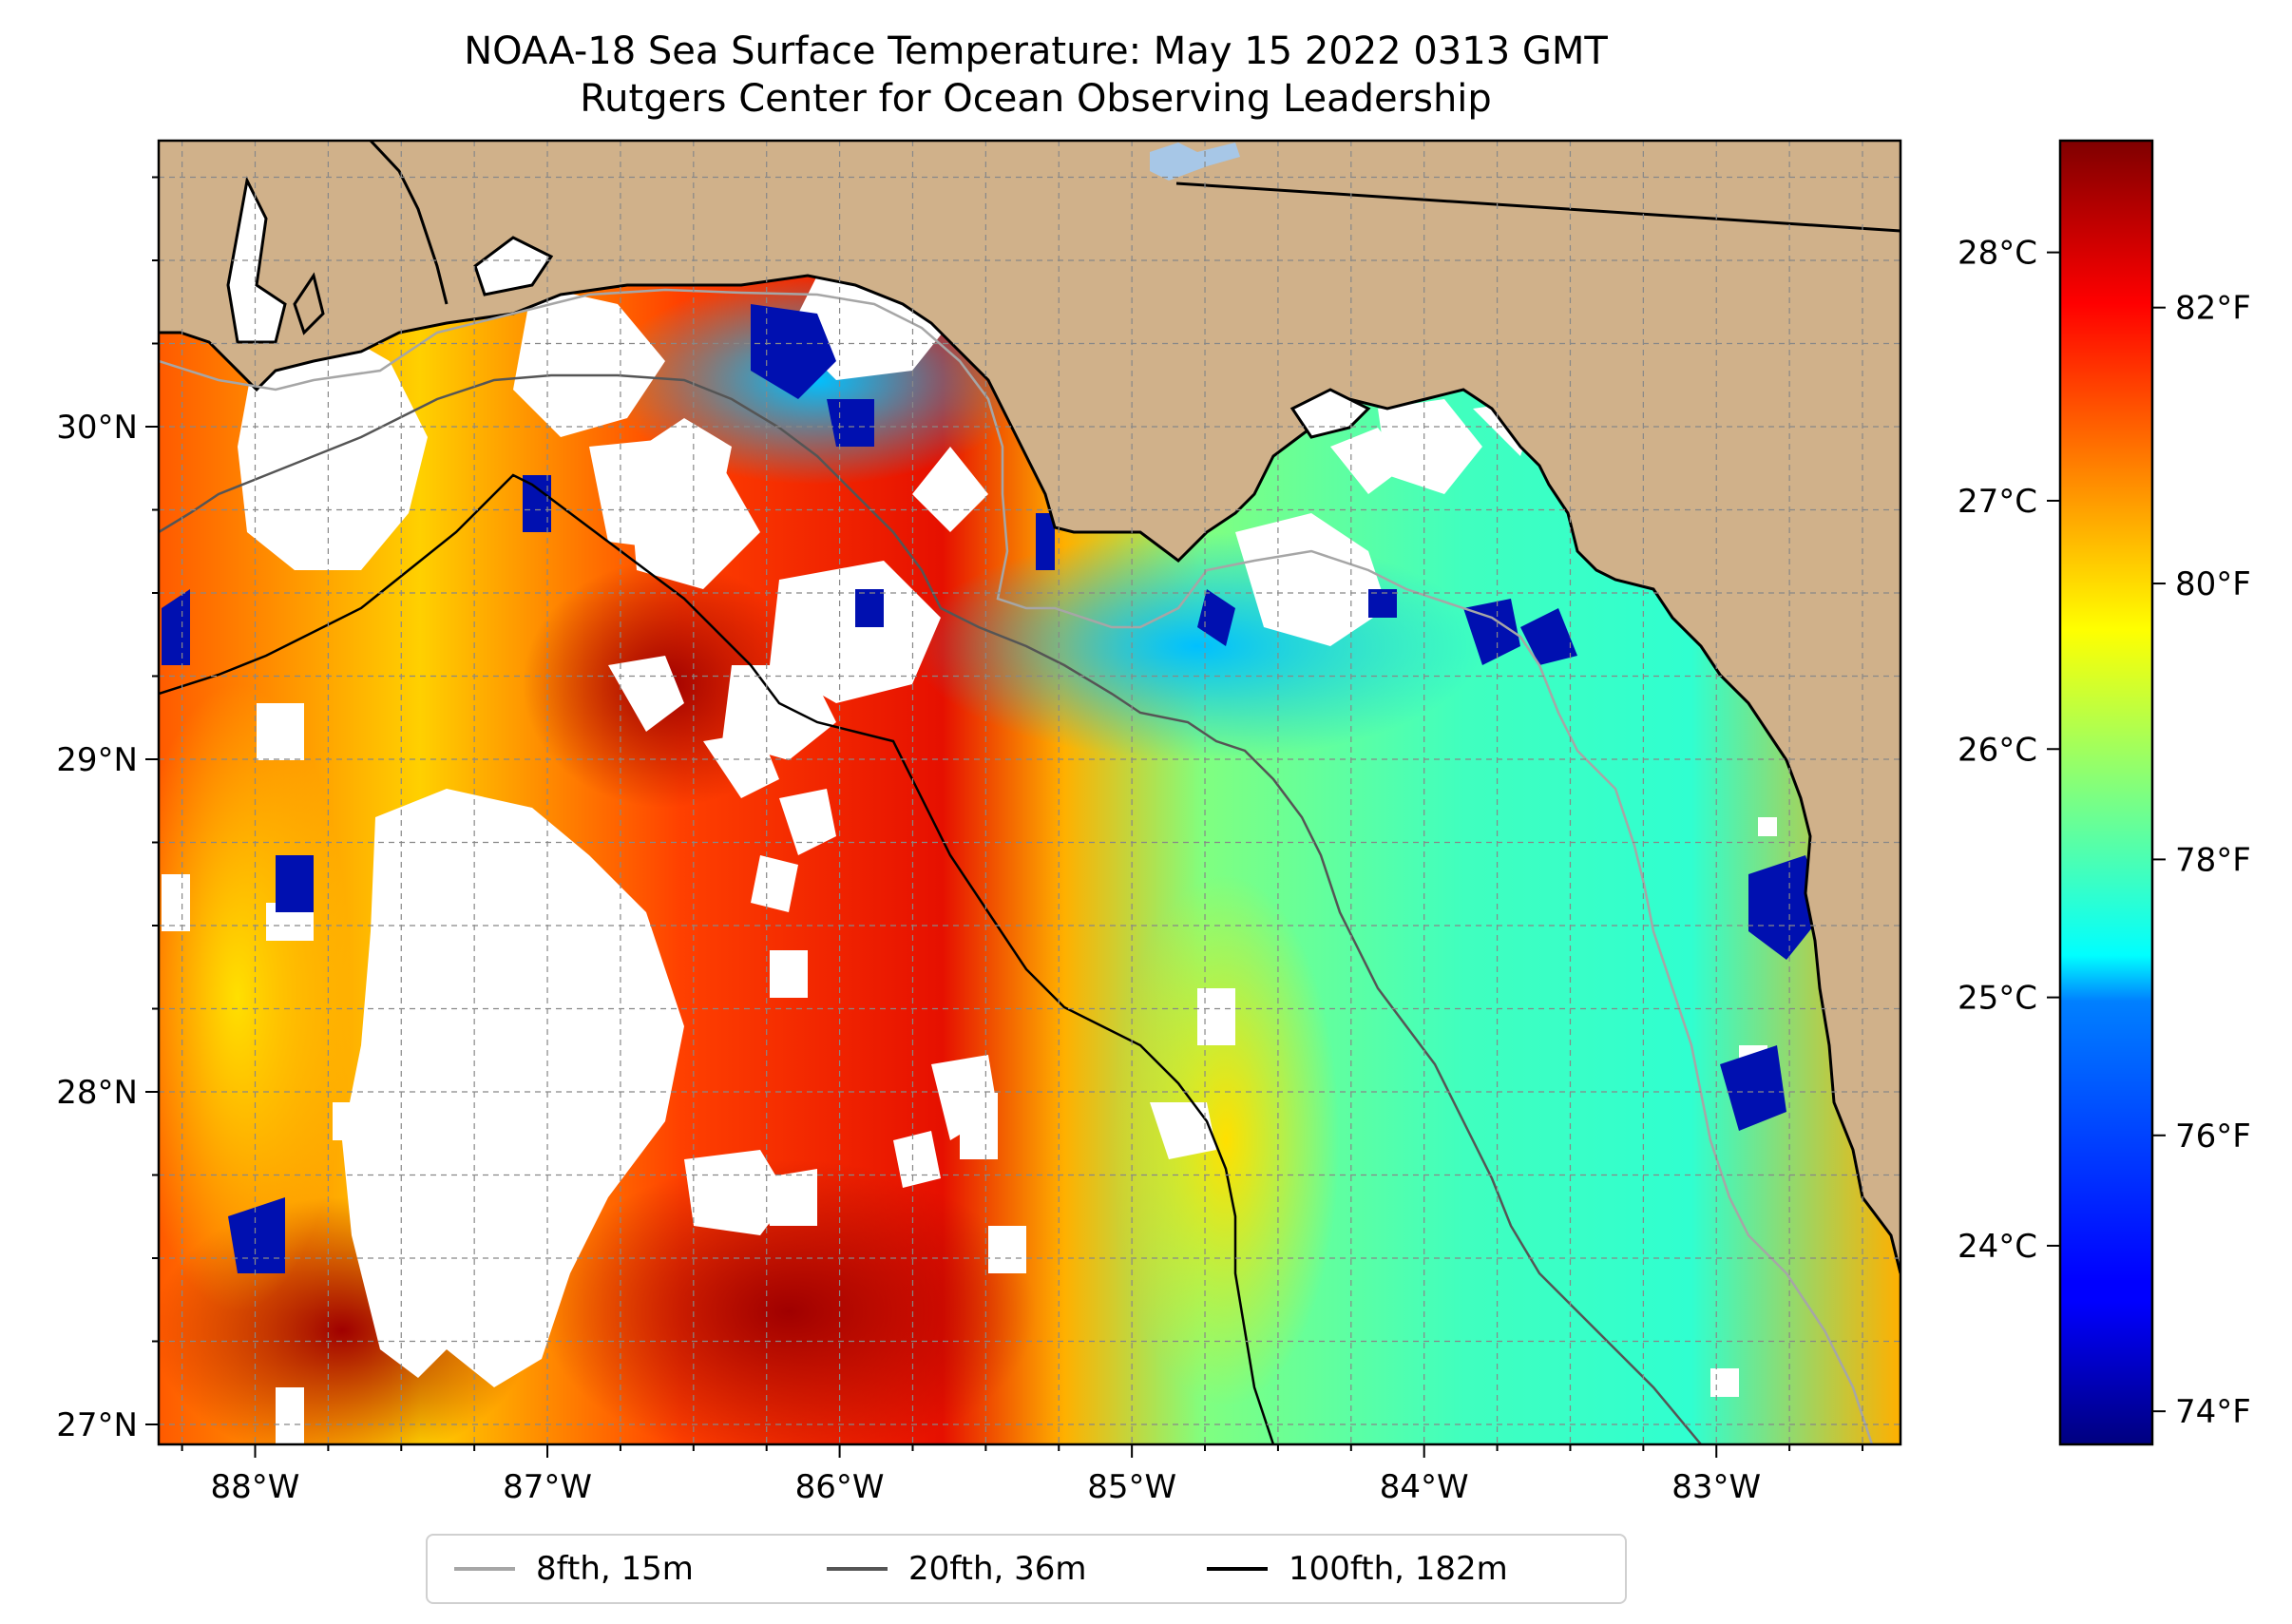 Image resolution: width=2292 pixels, height=1624 pixels. Describe the element at coordinates (1398, 1569) in the screenshot. I see `legend-label-100fth: 100fth, 182m` at that location.